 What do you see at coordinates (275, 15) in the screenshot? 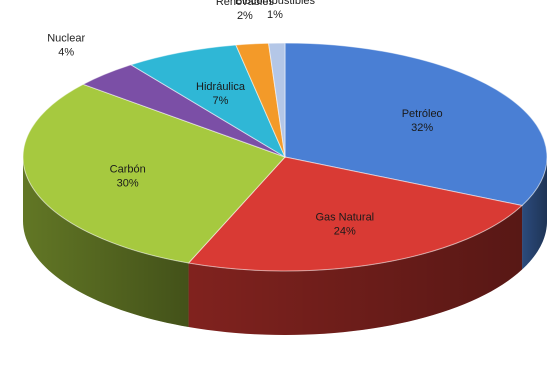
I see `pie-value-biocombustibles: 1%` at bounding box center [275, 15].